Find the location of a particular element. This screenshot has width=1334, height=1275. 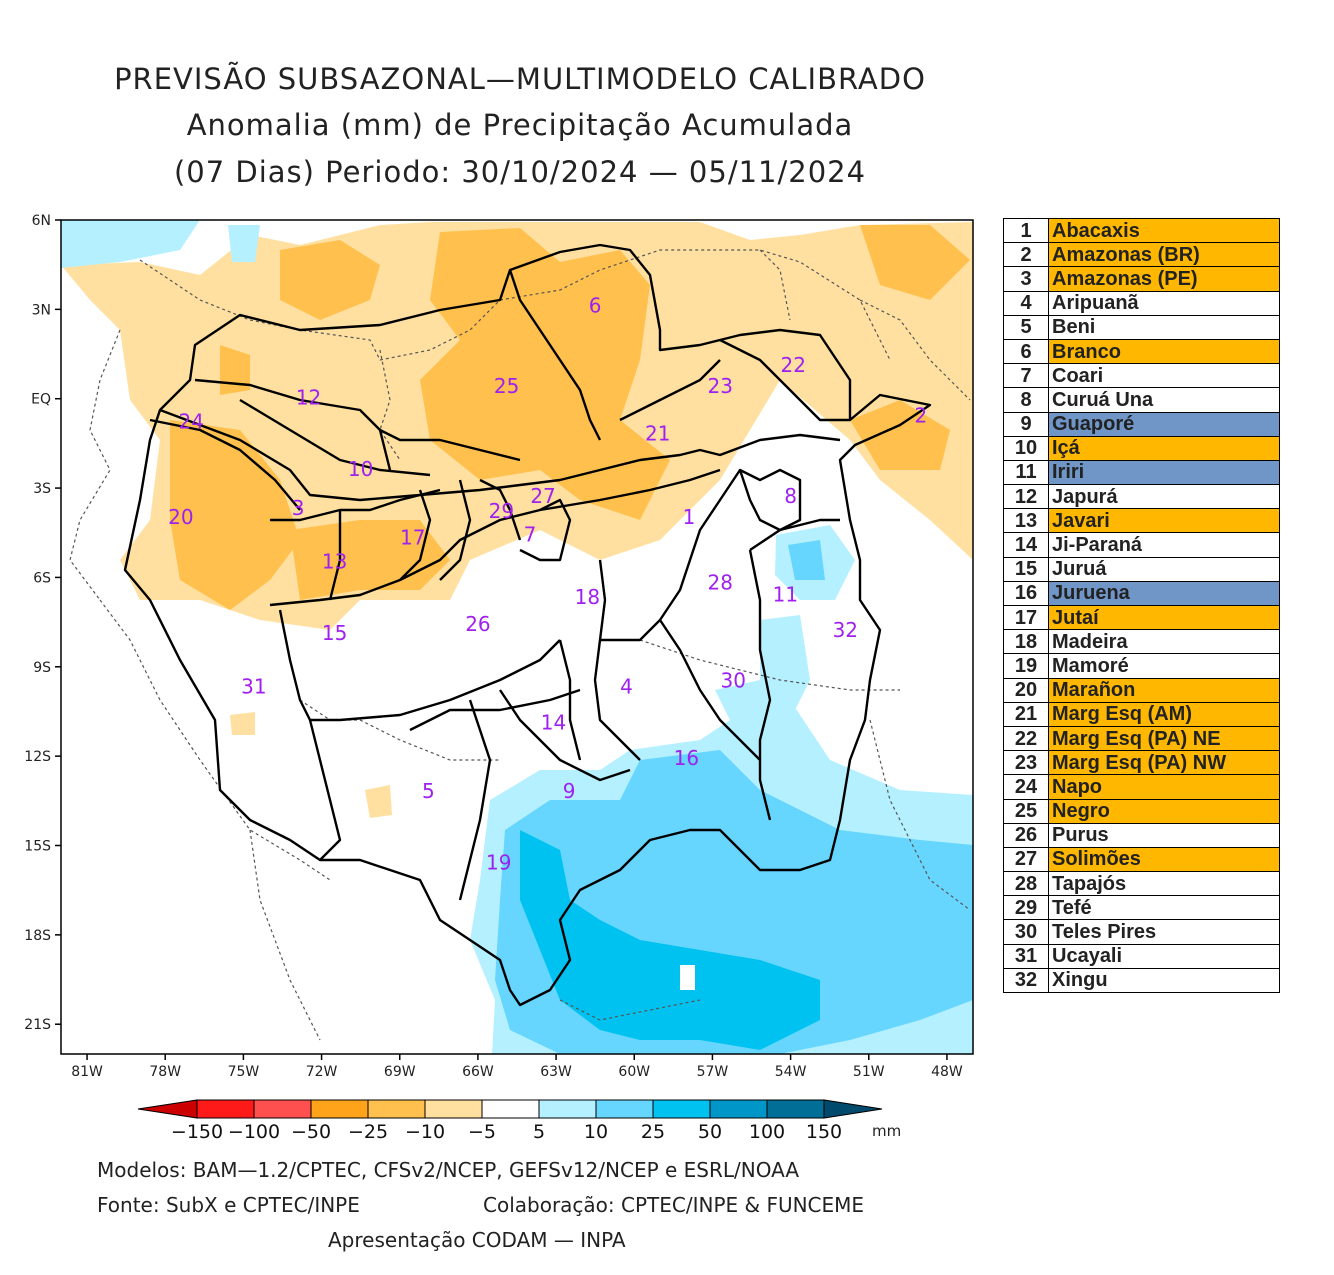

colorbar-arrow-right is located at coordinates (853, 1109).